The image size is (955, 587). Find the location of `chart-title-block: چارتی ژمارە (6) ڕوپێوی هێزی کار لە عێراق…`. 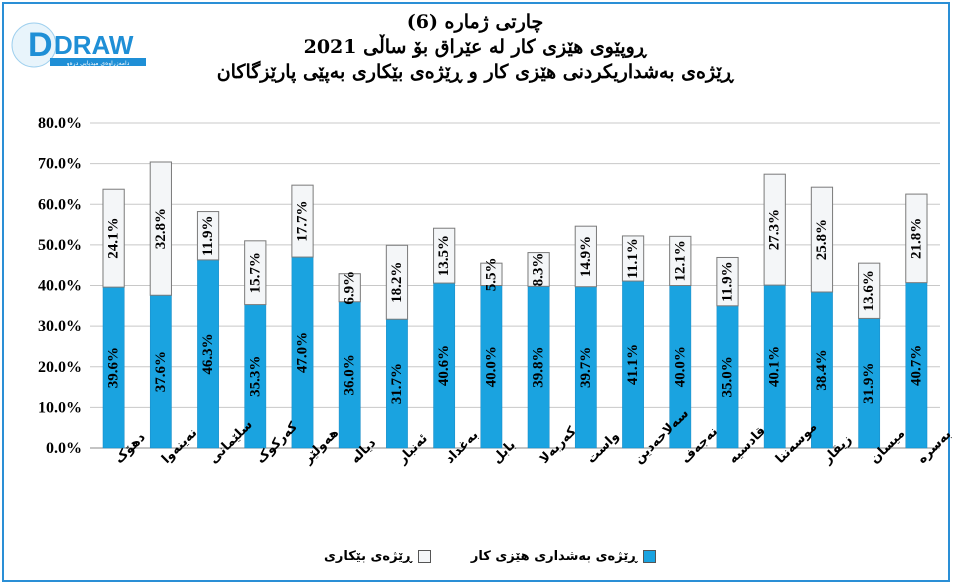

chart-title-block: چارتی ژمارە (6) ڕوپێوی هێزی کار لە عێراق… is located at coordinates (475, 47).